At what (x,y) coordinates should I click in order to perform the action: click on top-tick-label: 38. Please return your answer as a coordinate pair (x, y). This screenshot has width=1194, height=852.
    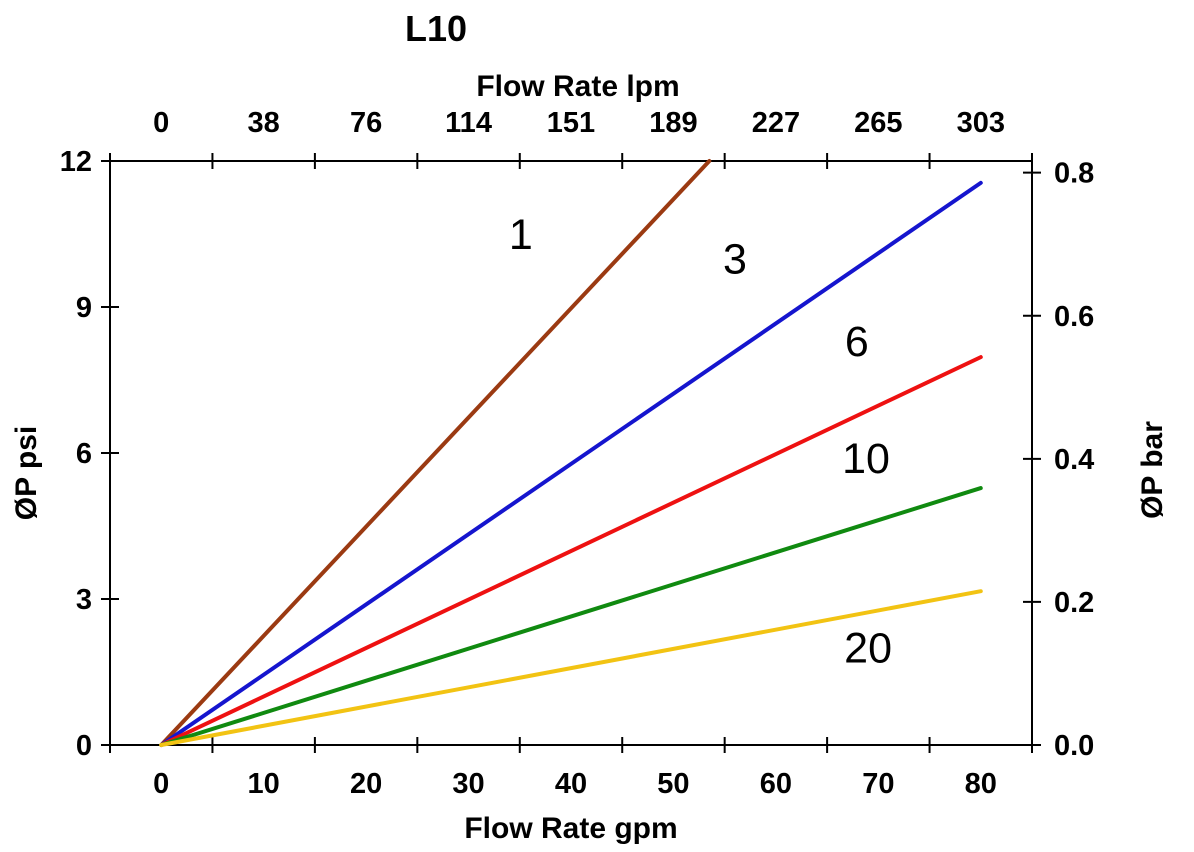
    Looking at the image, I should click on (264, 123).